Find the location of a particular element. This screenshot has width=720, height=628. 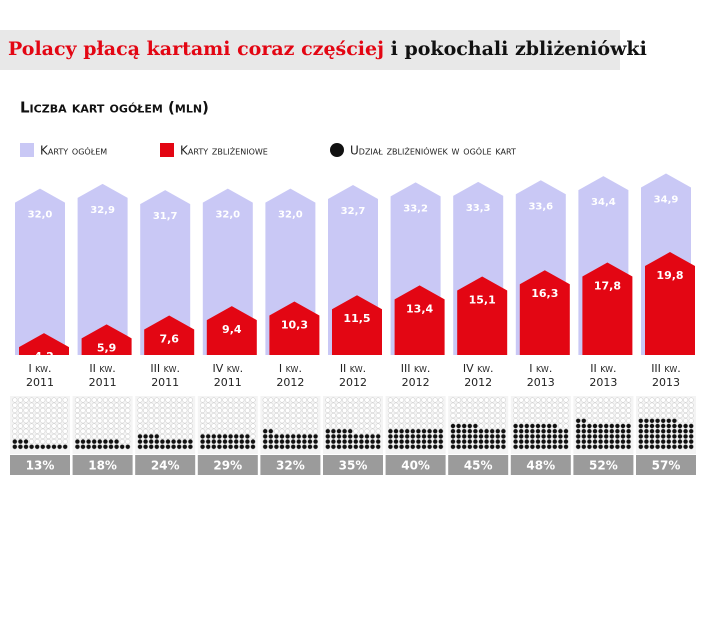

share-strip is located at coordinates (290, 465).